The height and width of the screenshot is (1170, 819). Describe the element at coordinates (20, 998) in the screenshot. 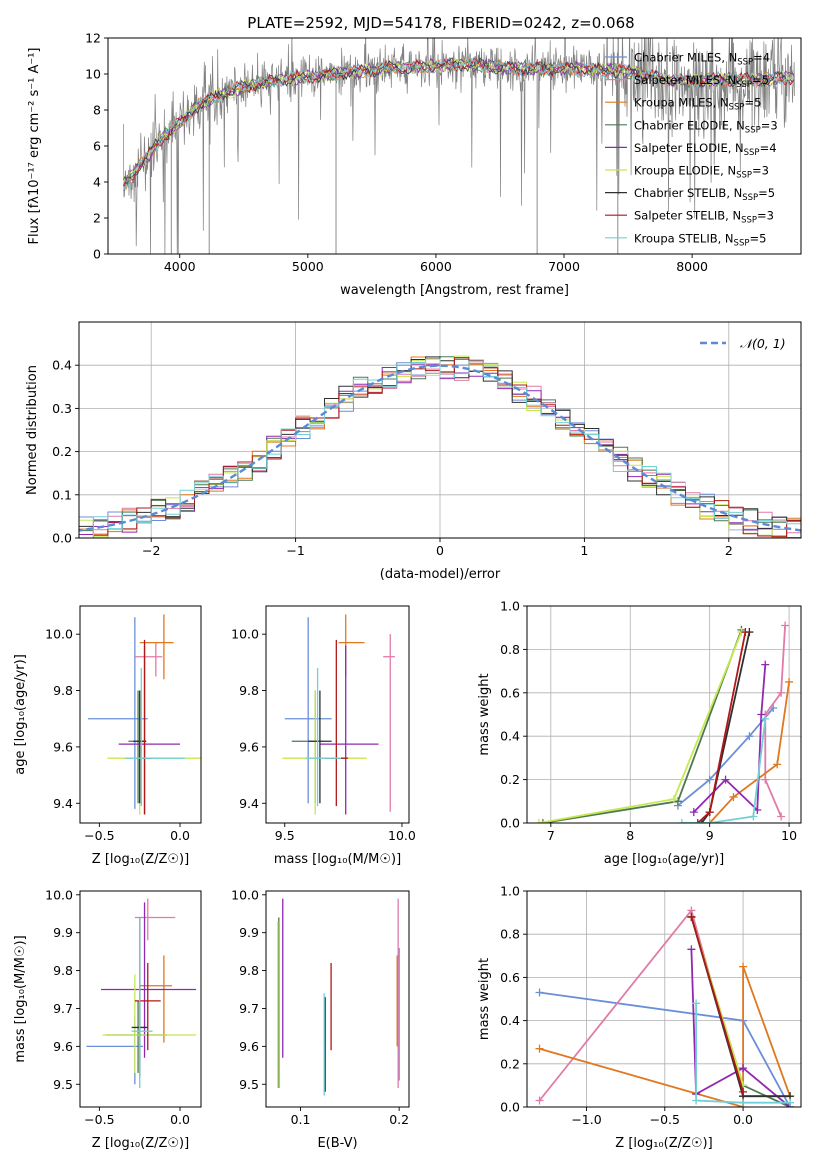

I see `y-axis-label: mass [log₁₀(M/M☉)]` at that location.